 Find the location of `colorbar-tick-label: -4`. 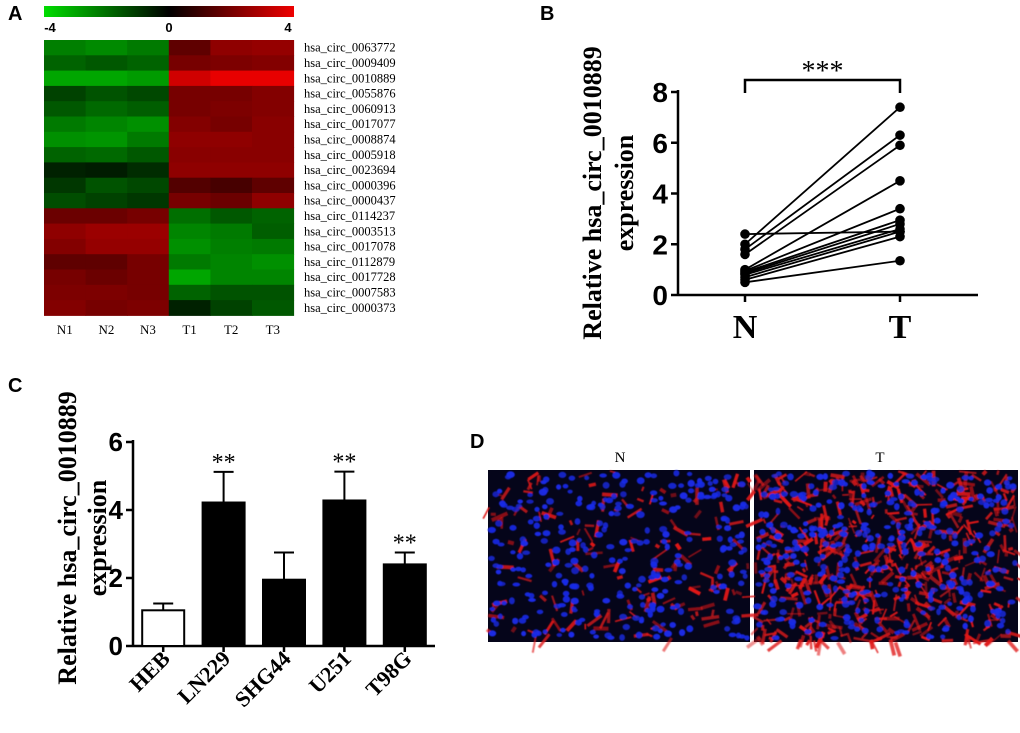

colorbar-tick-label: -4 is located at coordinates (50, 27).